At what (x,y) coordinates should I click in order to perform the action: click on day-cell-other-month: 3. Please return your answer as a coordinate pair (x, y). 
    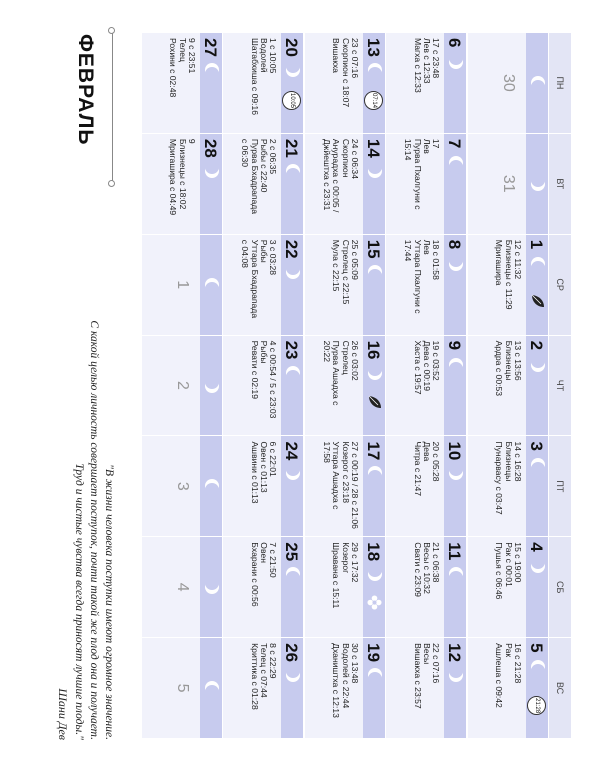
    Looking at the image, I should click on (182, 487).